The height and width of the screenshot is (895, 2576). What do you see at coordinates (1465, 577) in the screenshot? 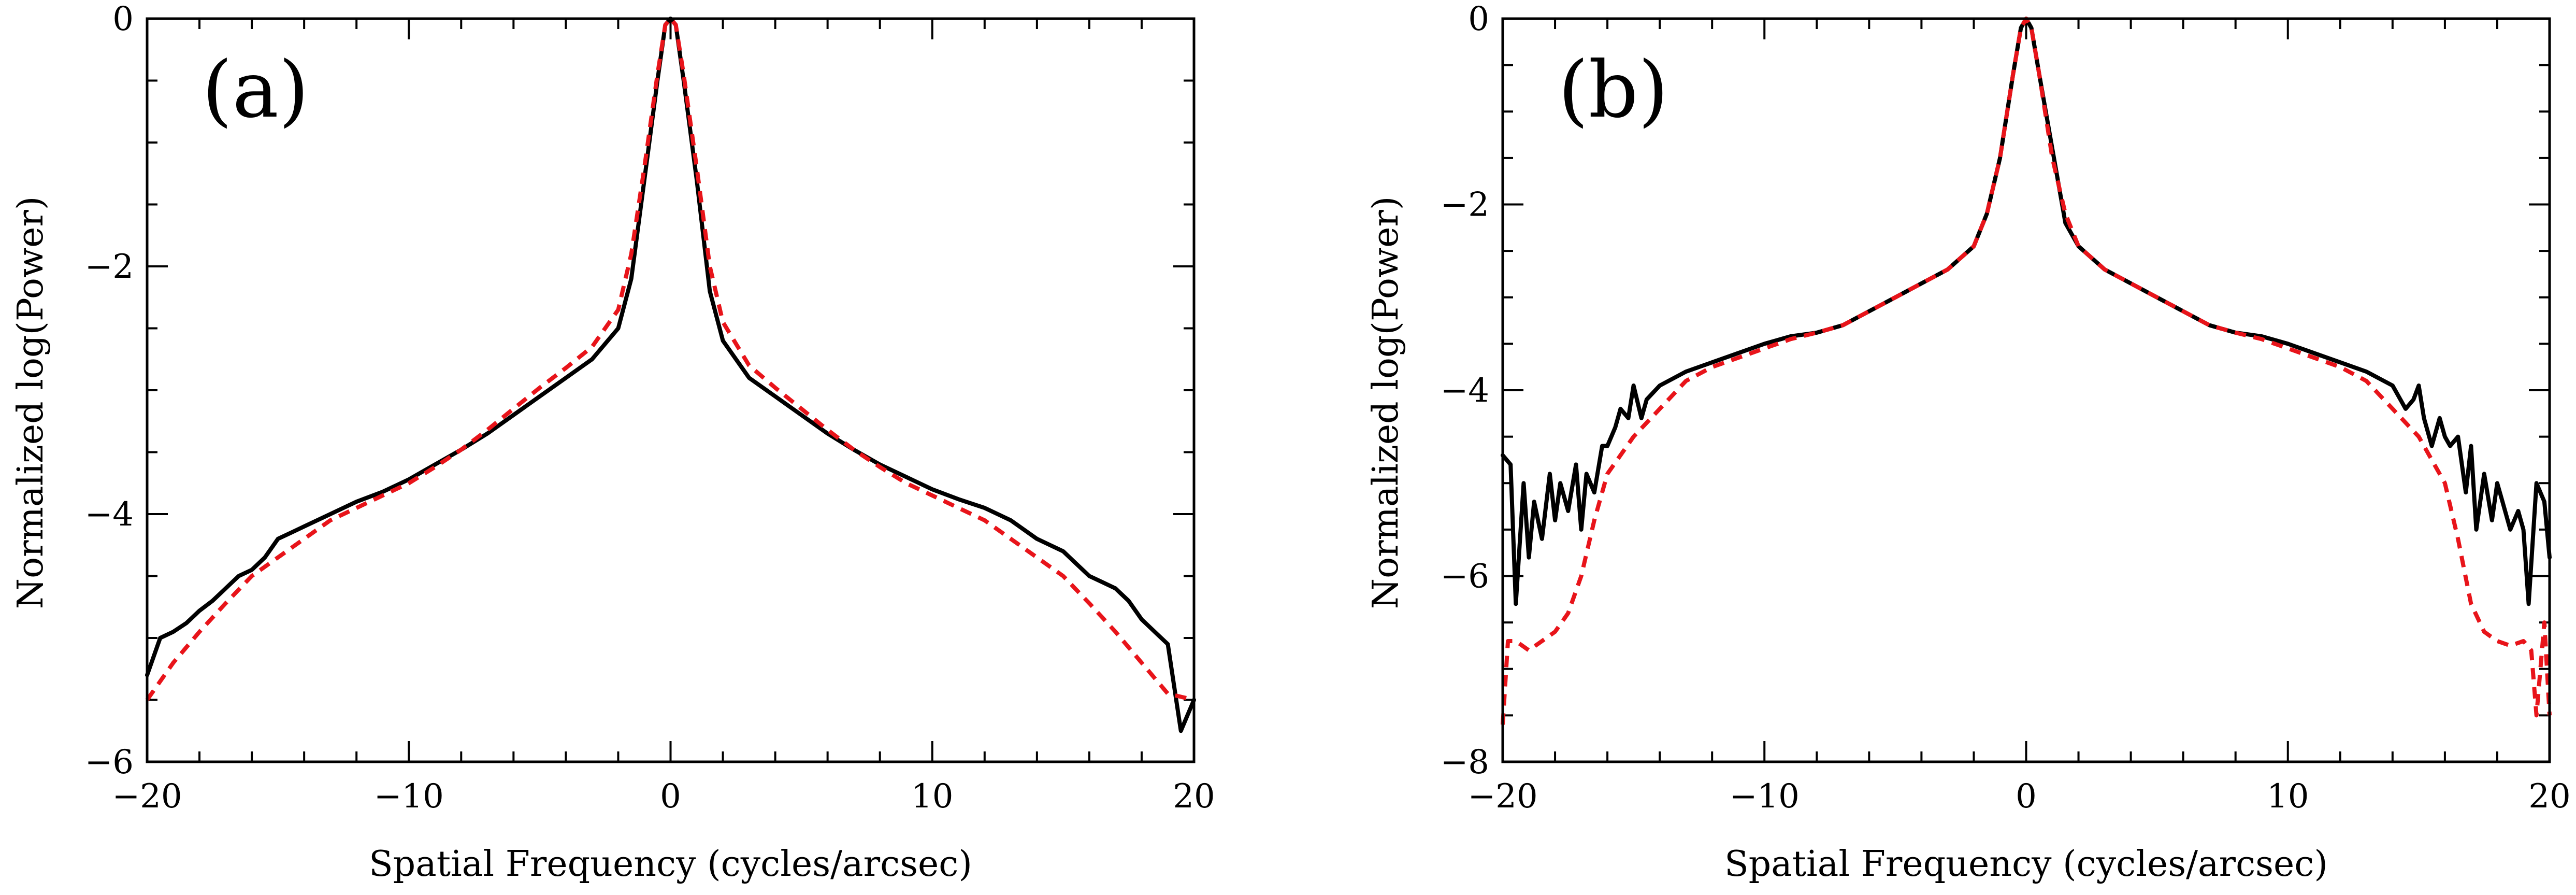
I see `panel-b-ytick-label: −6` at bounding box center [1465, 577].